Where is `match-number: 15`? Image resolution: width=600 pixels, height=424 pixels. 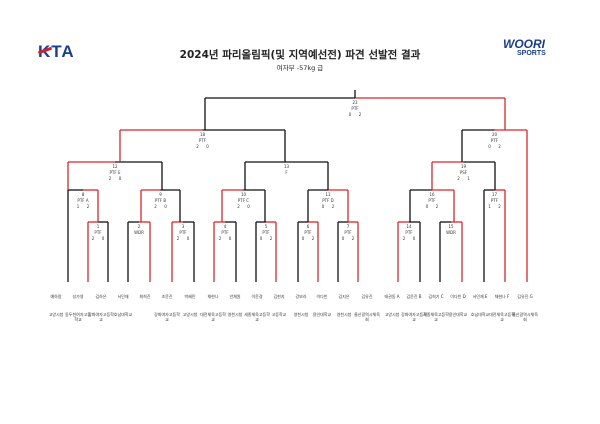 match-number: 15 is located at coordinates (451, 226).